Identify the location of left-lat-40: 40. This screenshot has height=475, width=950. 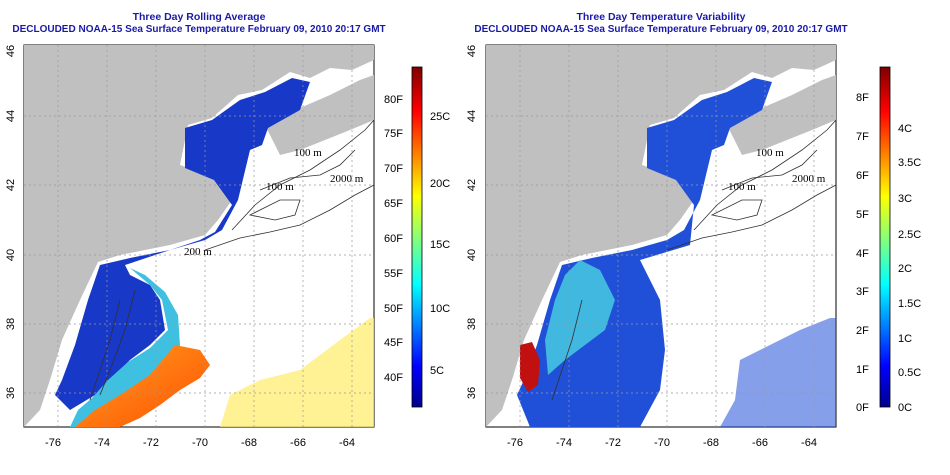
(11, 255).